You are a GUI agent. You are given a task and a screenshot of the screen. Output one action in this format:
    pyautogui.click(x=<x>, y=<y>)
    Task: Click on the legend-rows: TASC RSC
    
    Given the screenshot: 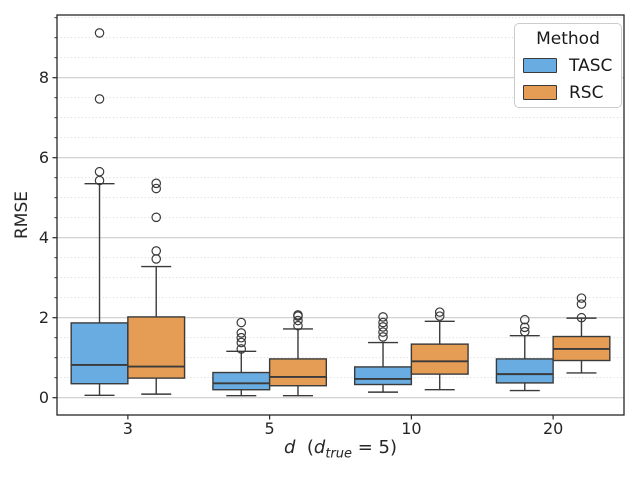 What is the action you would take?
    pyautogui.click(x=568, y=79)
    